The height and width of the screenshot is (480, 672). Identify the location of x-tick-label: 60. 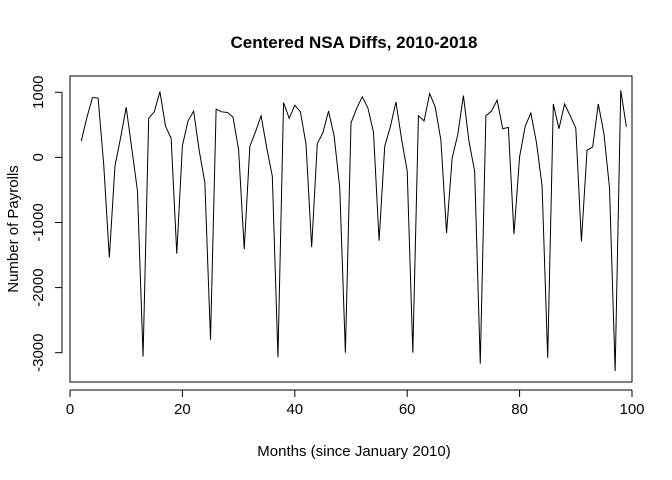
(407, 409).